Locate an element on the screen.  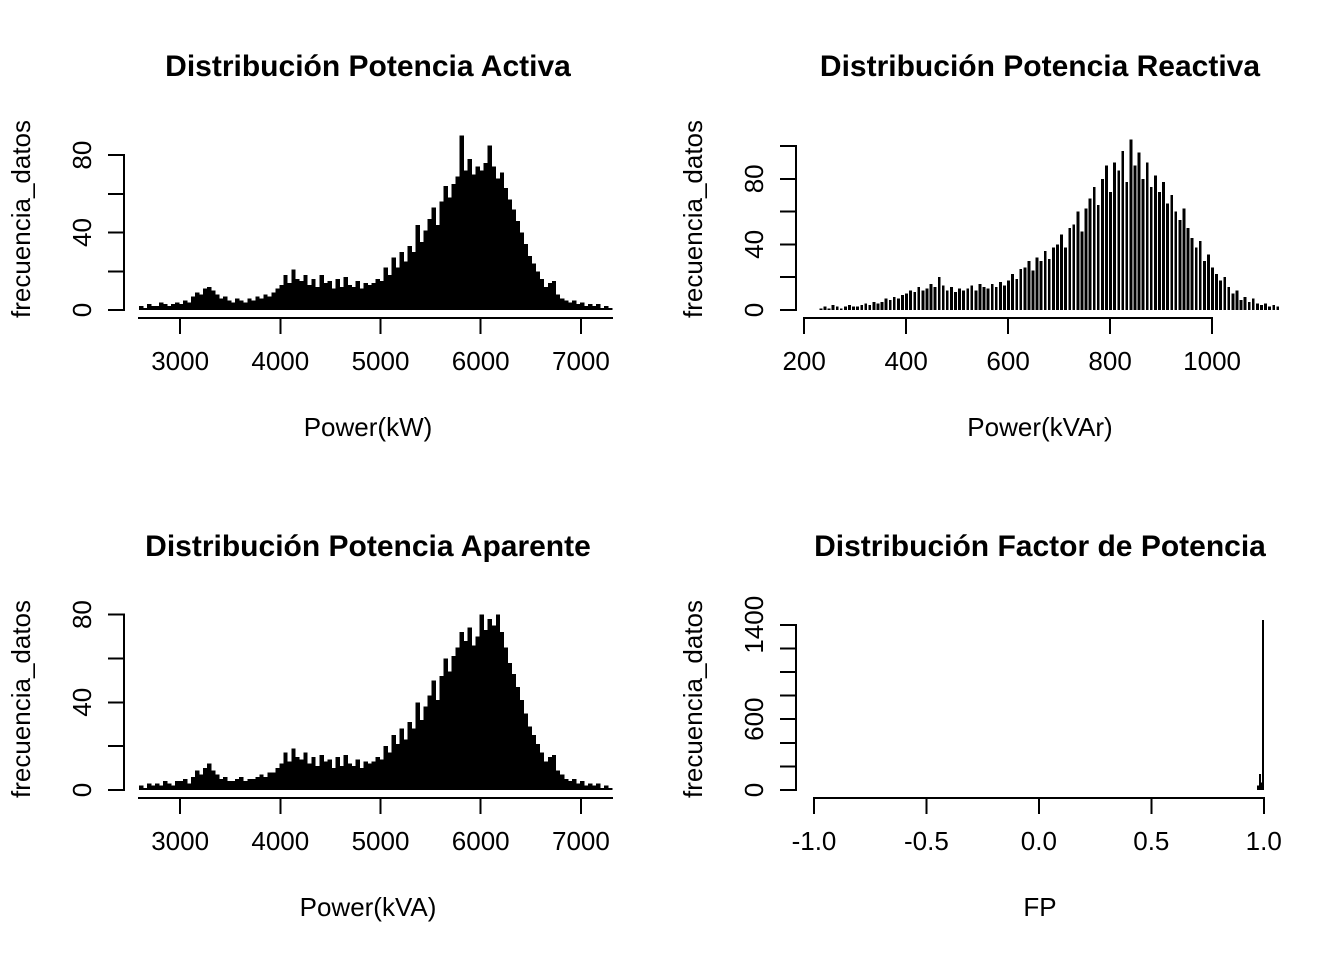
x-tick-label: 1.0 is located at coordinates (1264, 841).